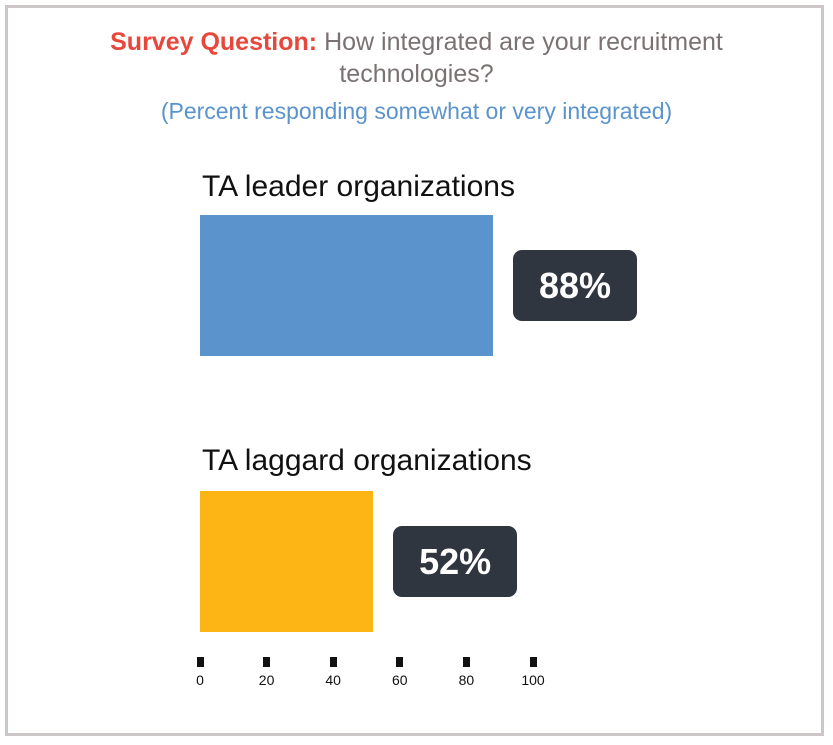  Describe the element at coordinates (533, 680) in the screenshot. I see `x-tick-label: 100` at that location.